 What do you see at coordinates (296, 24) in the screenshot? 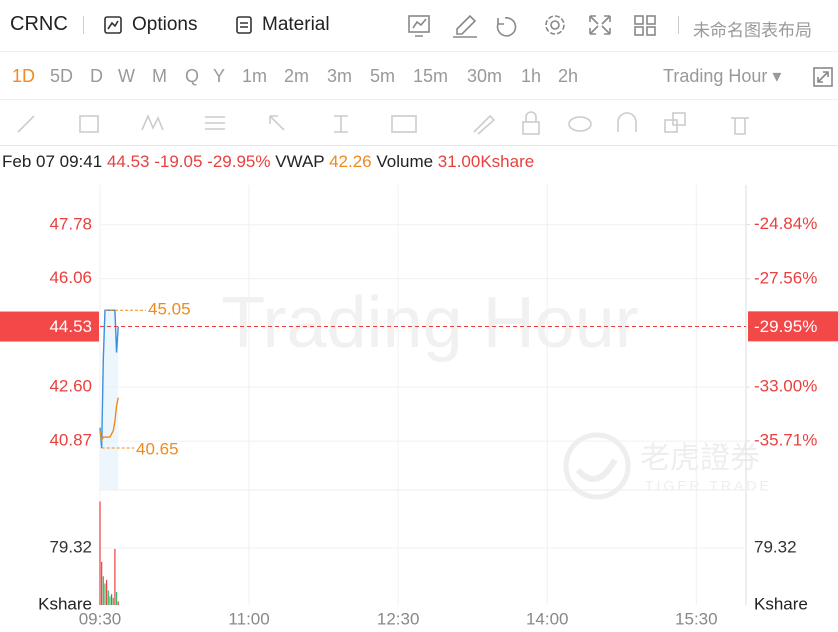
I see `material-button: Material` at bounding box center [296, 24].